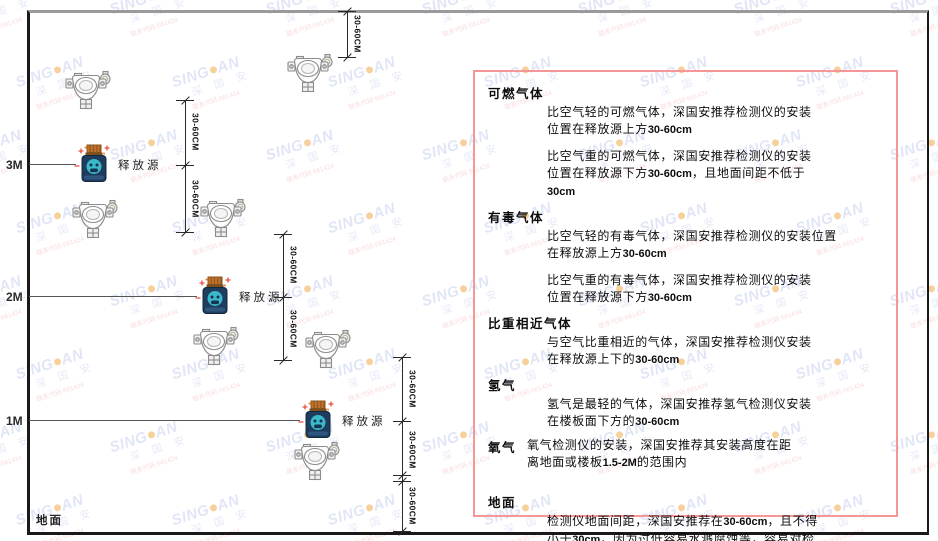 Image resolution: width=938 pixels, height=541 pixels. Describe the element at coordinates (692, 244) in the screenshot. I see `gas-section-paragraph: 比空气轻的有毒气体，深国安推荐检测仪的安装位置 在释放源上方30-60cm` at that location.